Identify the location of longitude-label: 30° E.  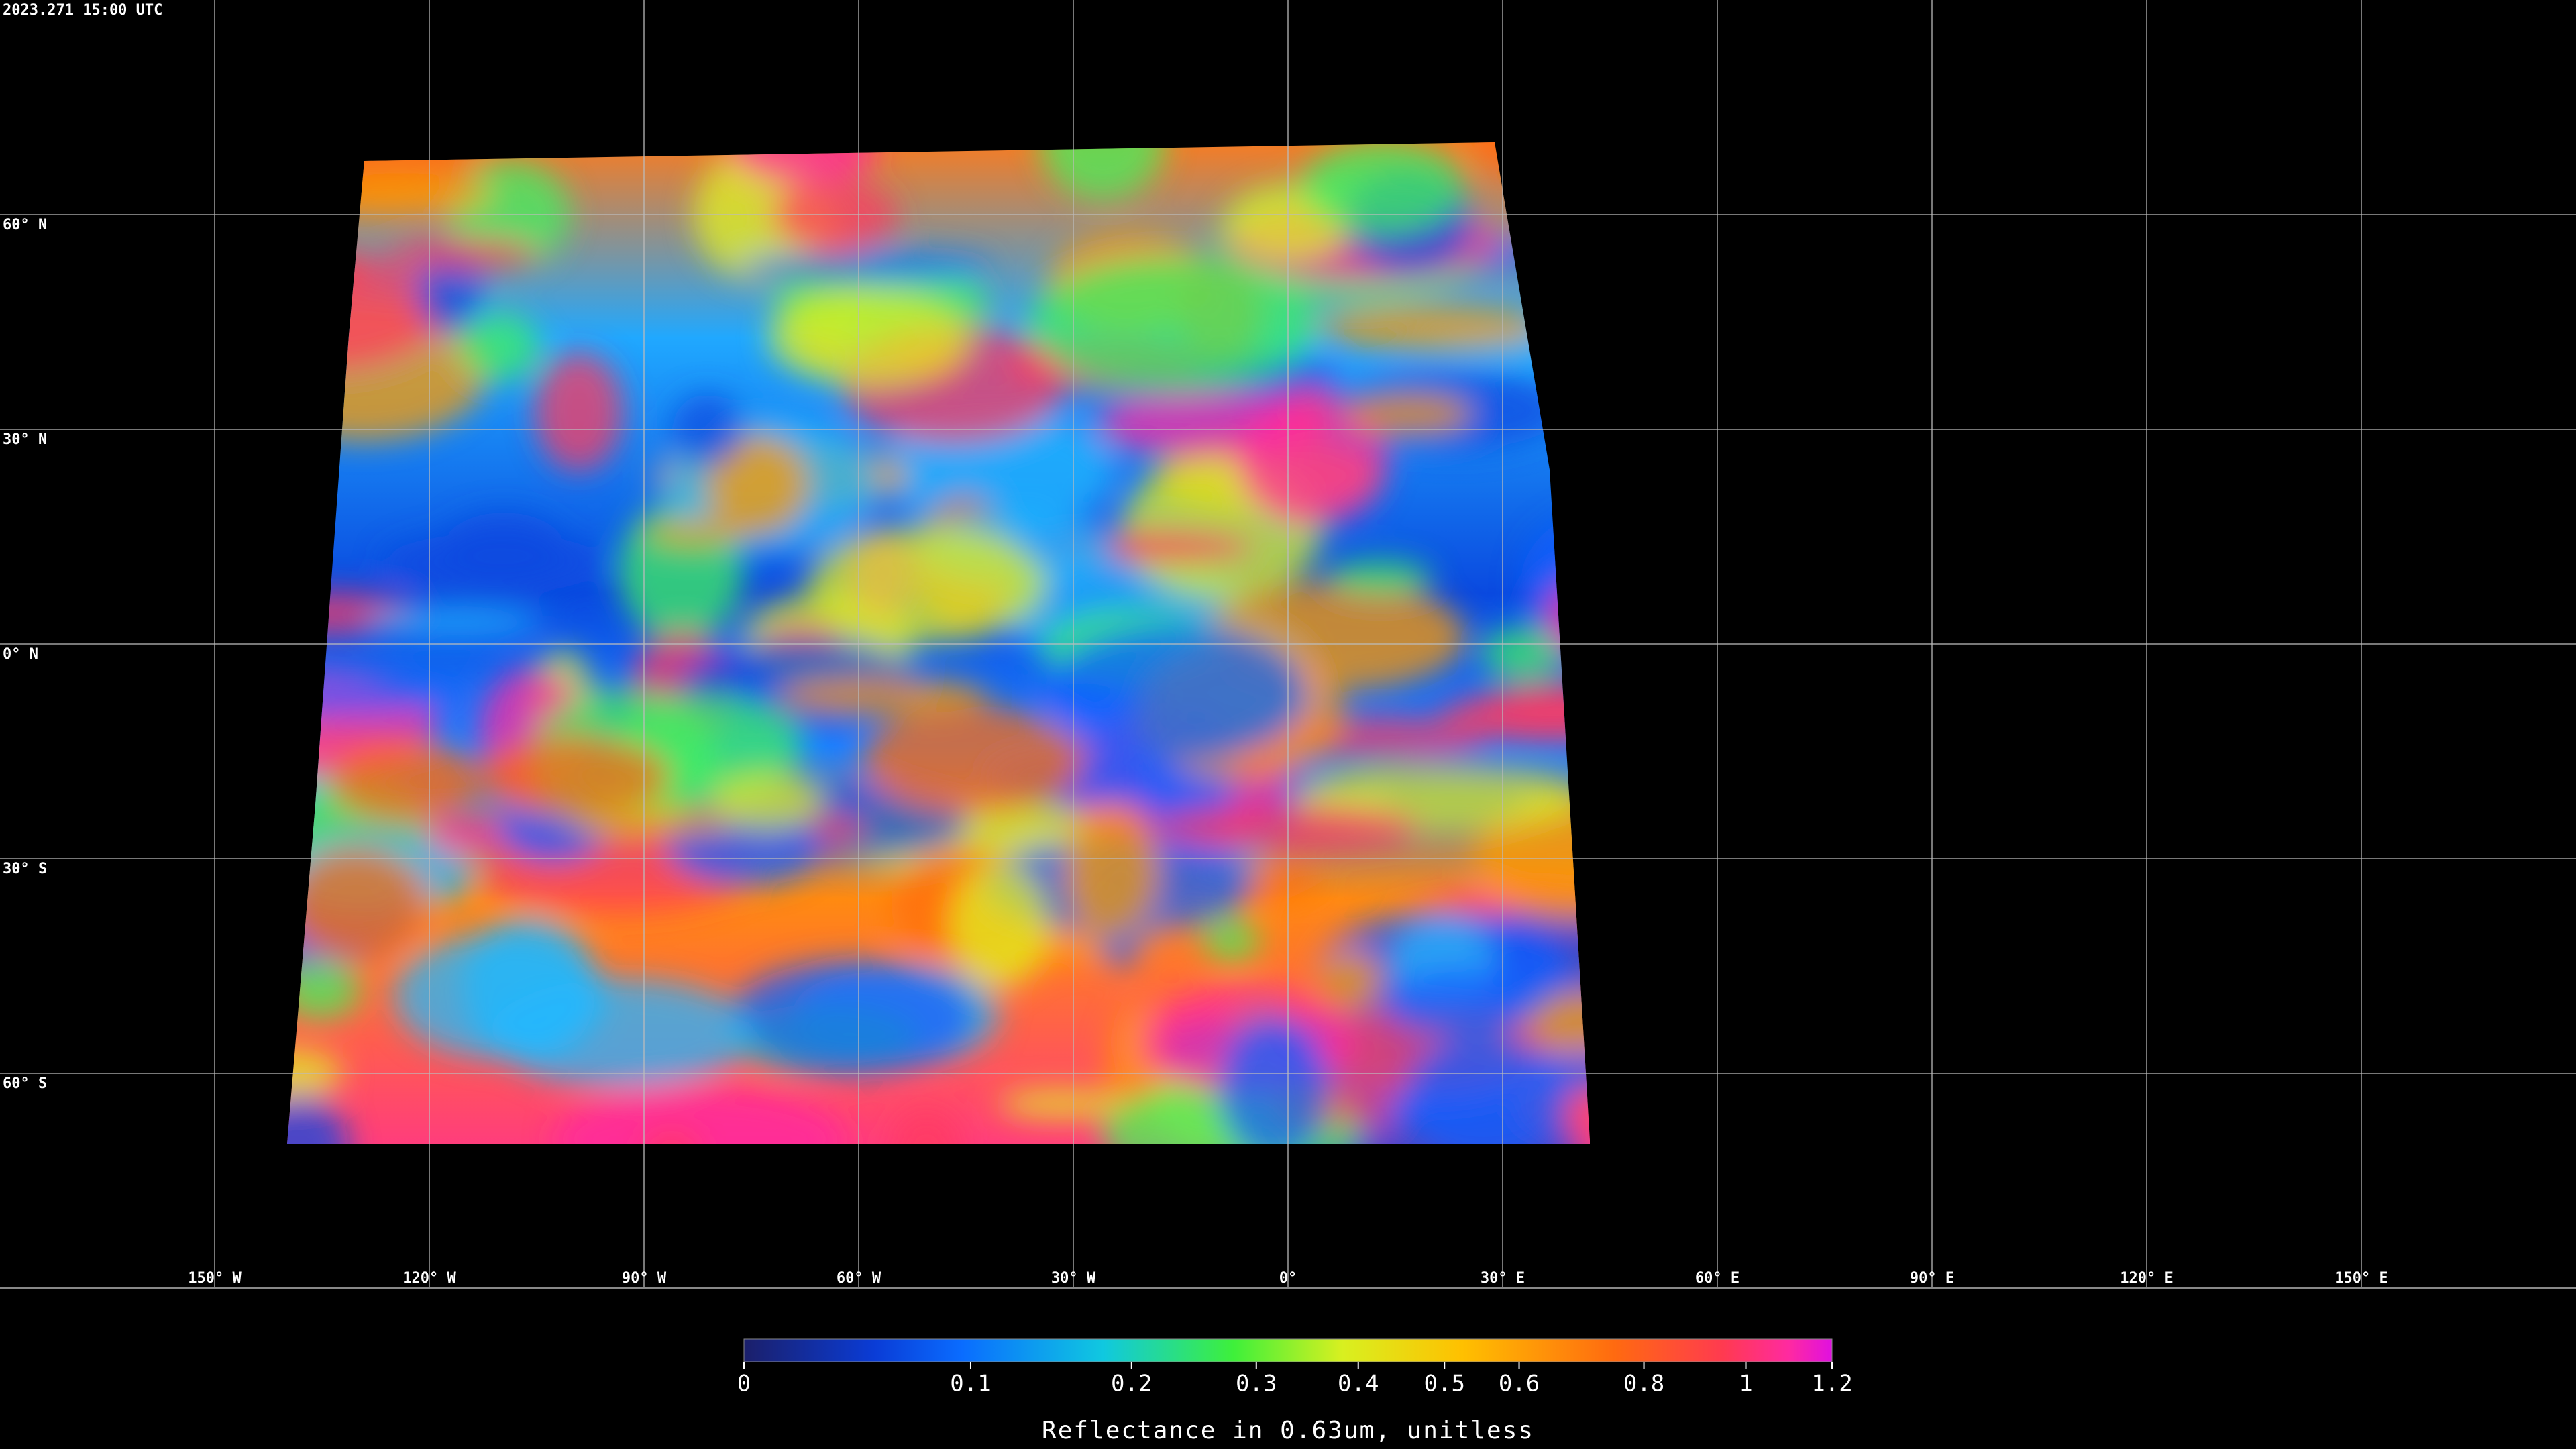
(1503, 1278).